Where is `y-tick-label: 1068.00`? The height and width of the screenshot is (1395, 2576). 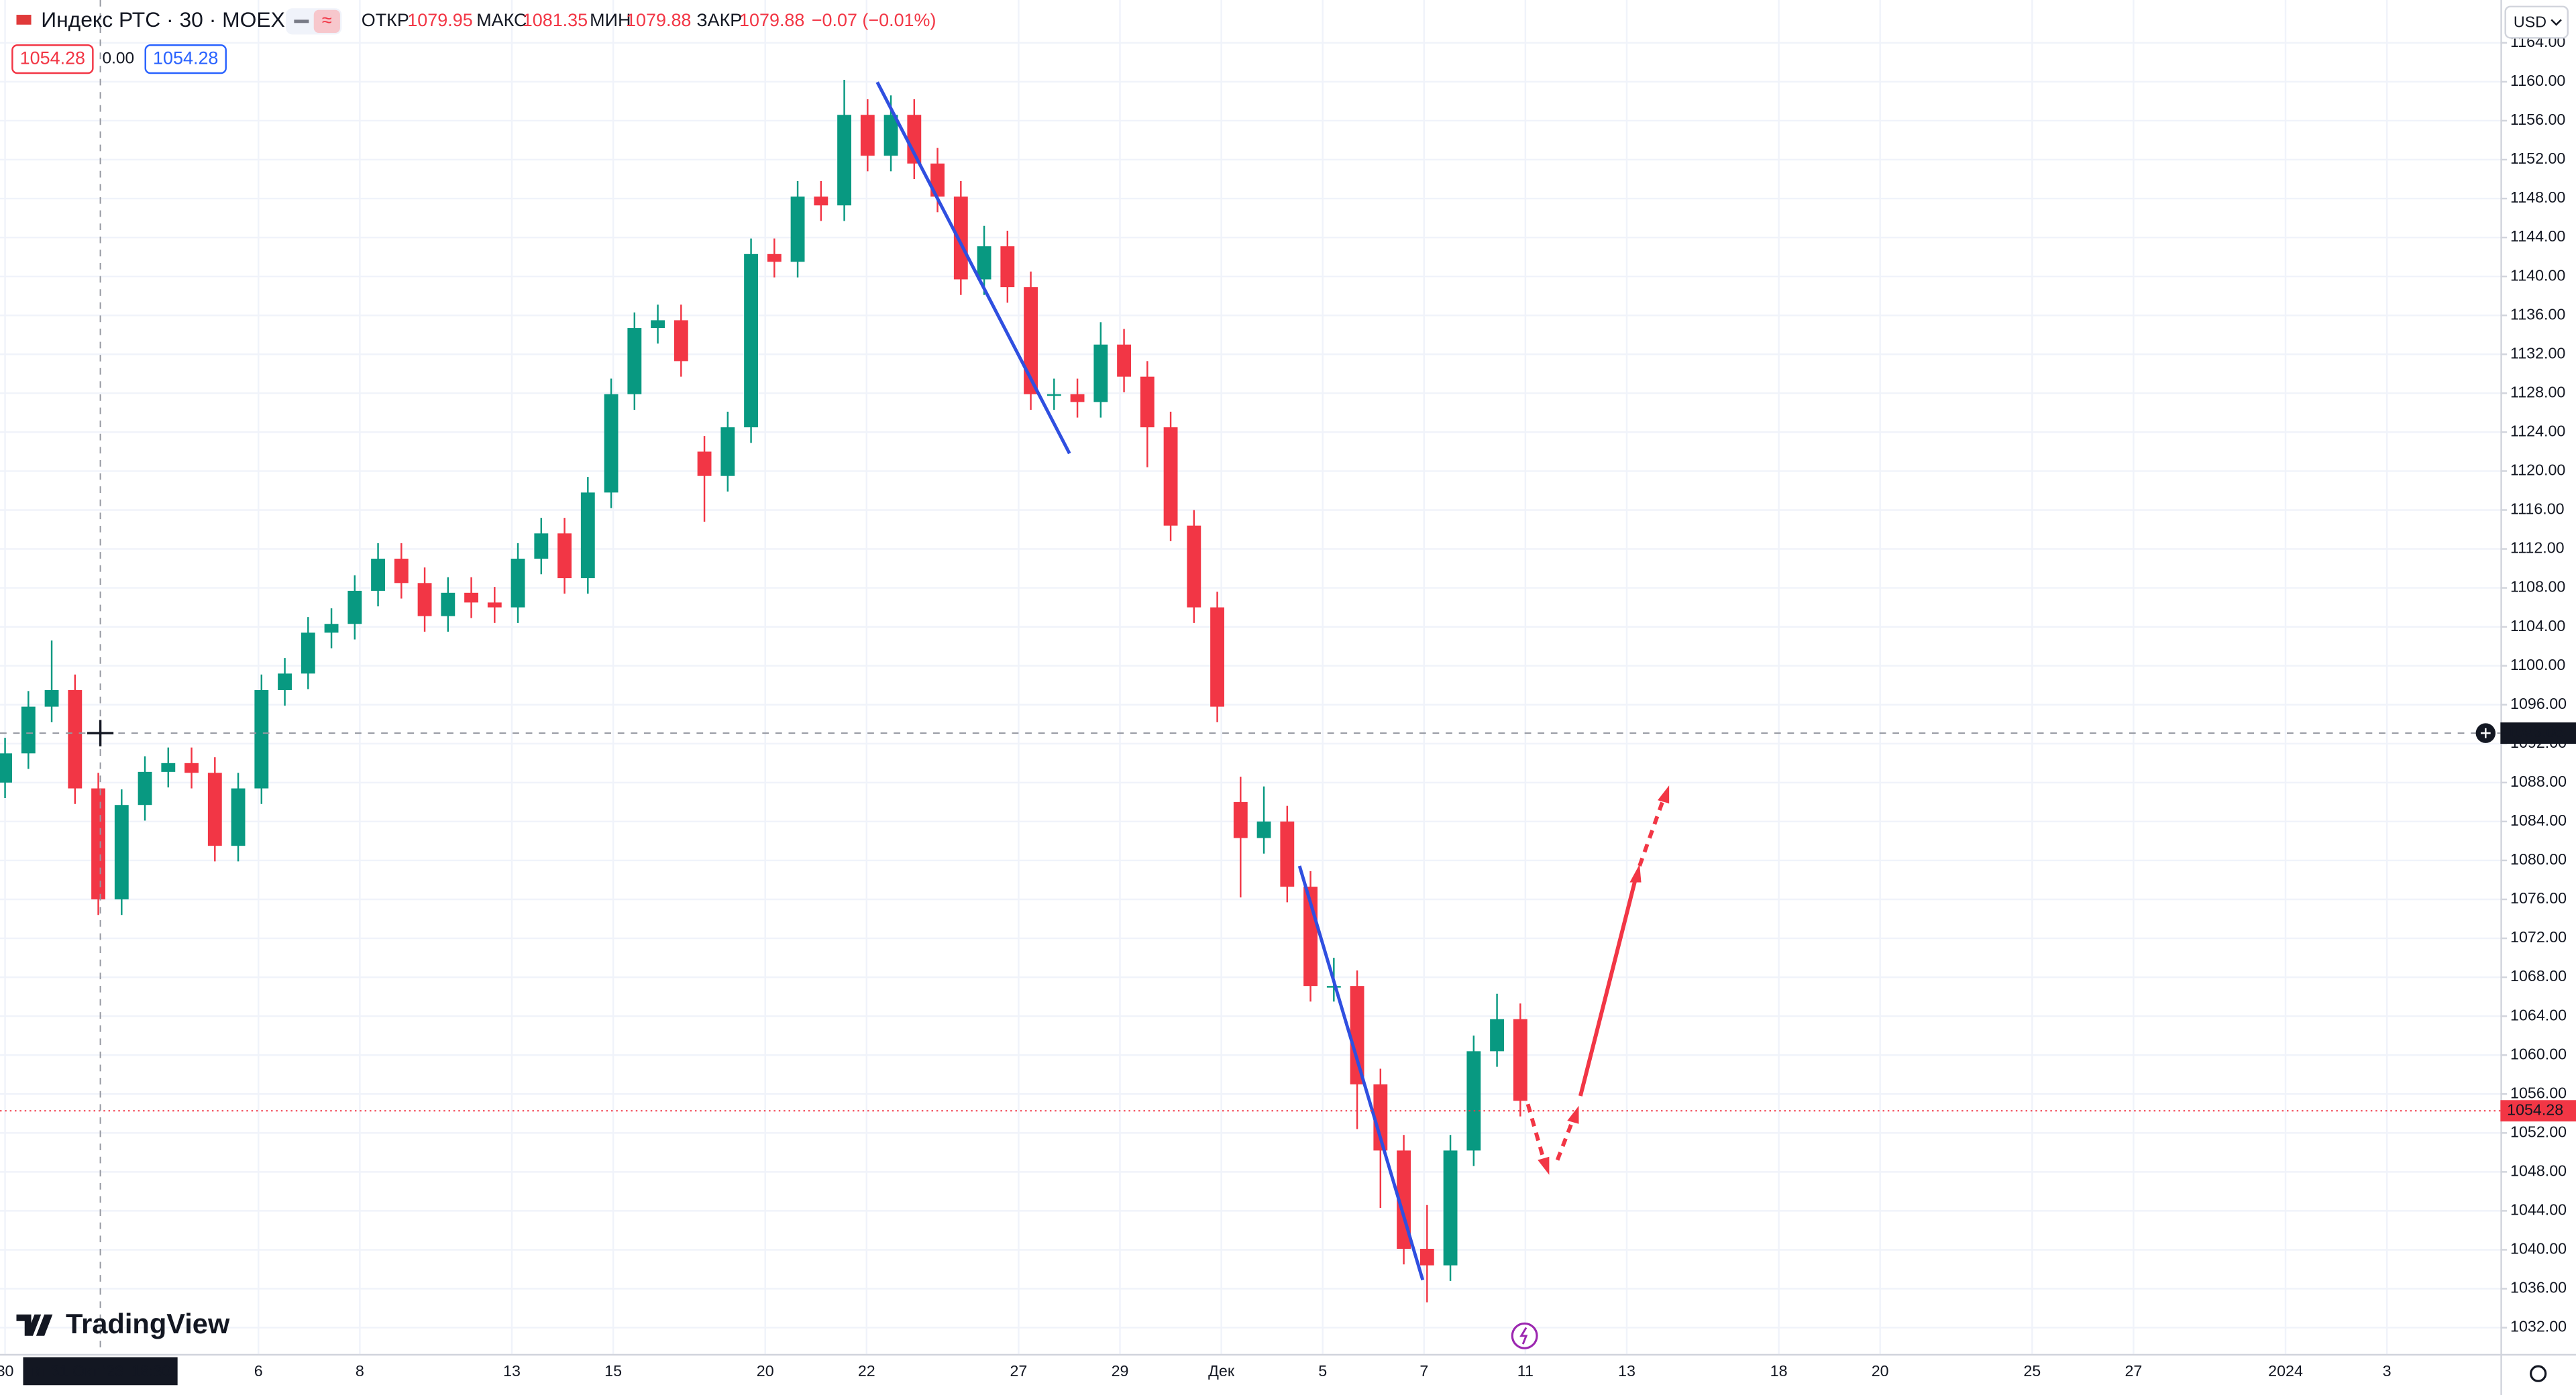
y-tick-label: 1068.00 is located at coordinates (2538, 976).